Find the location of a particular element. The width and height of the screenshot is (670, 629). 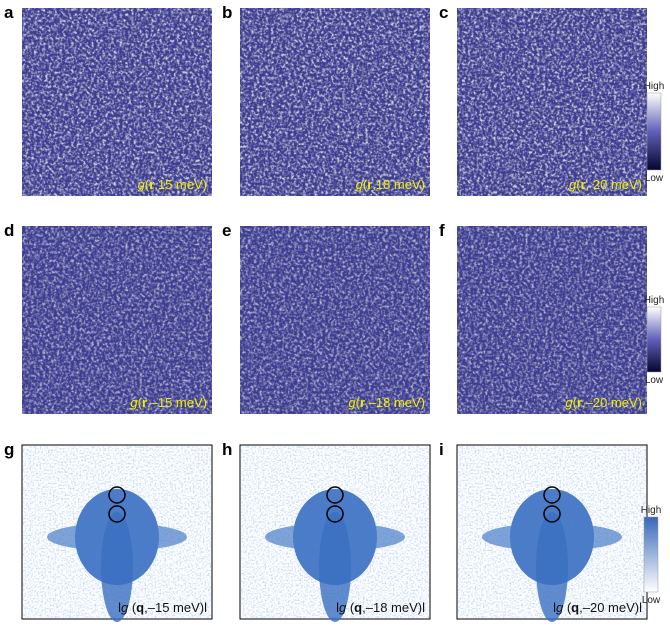

panel: b g(r,18 meV) is located at coordinates (326, 99).